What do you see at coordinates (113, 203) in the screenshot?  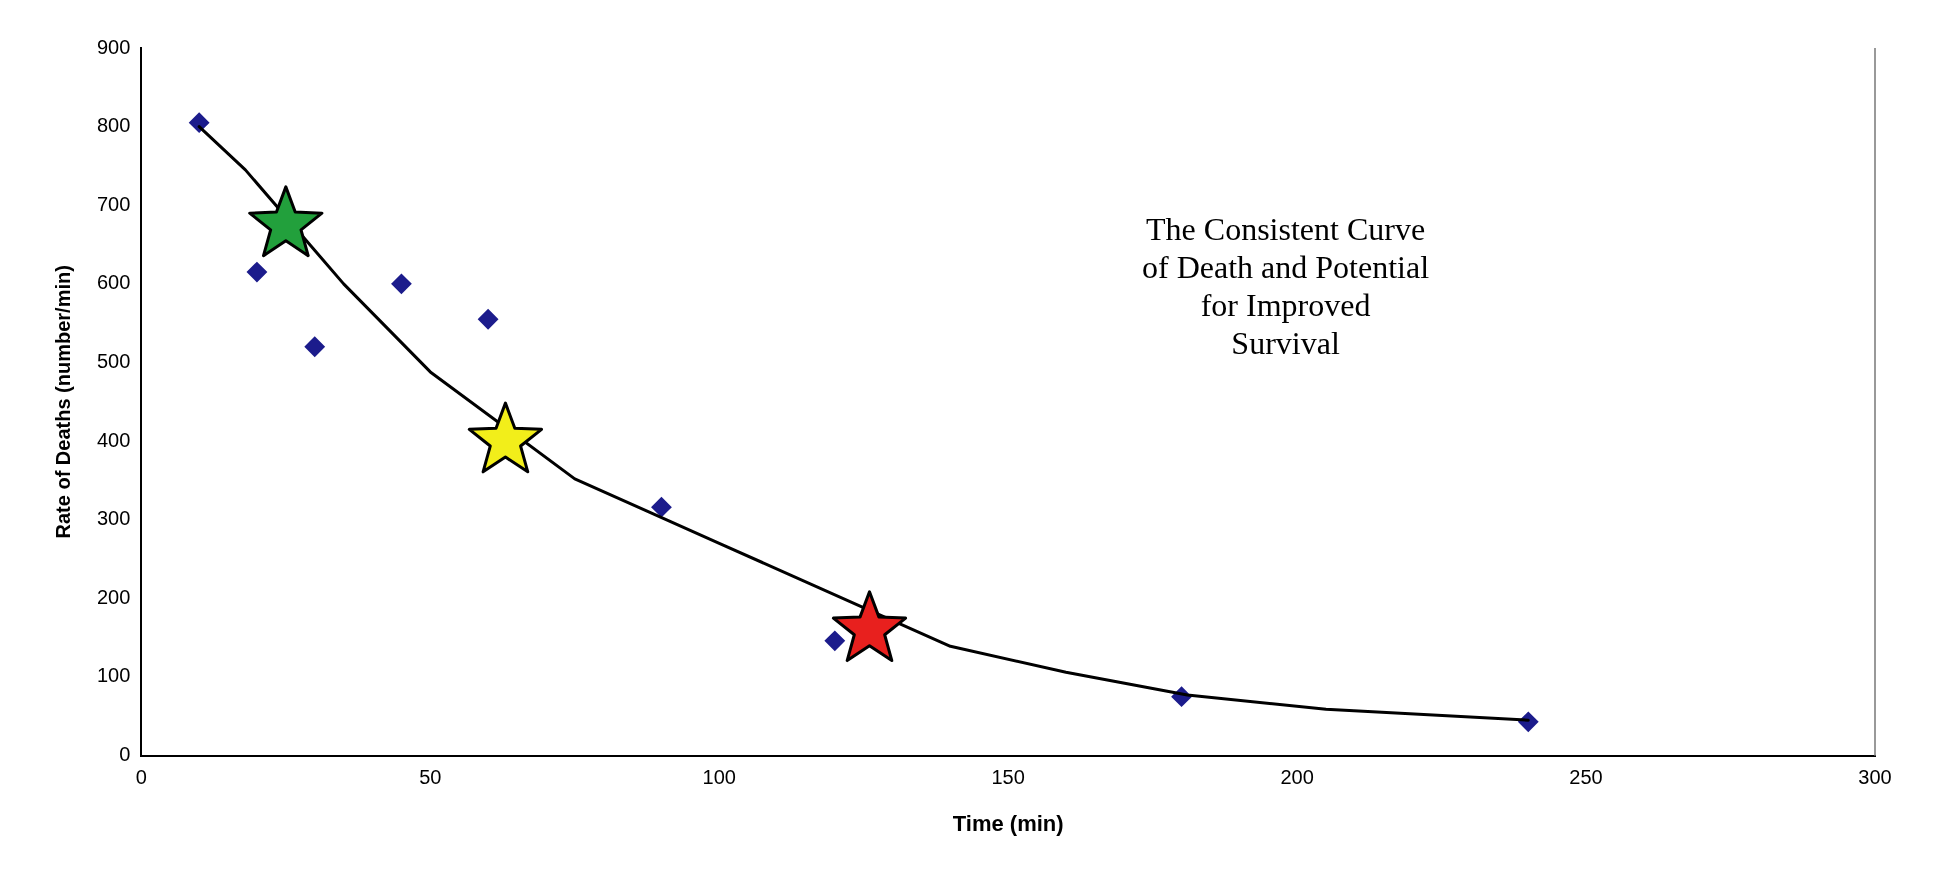 I see `y-tick-label: 700` at bounding box center [113, 203].